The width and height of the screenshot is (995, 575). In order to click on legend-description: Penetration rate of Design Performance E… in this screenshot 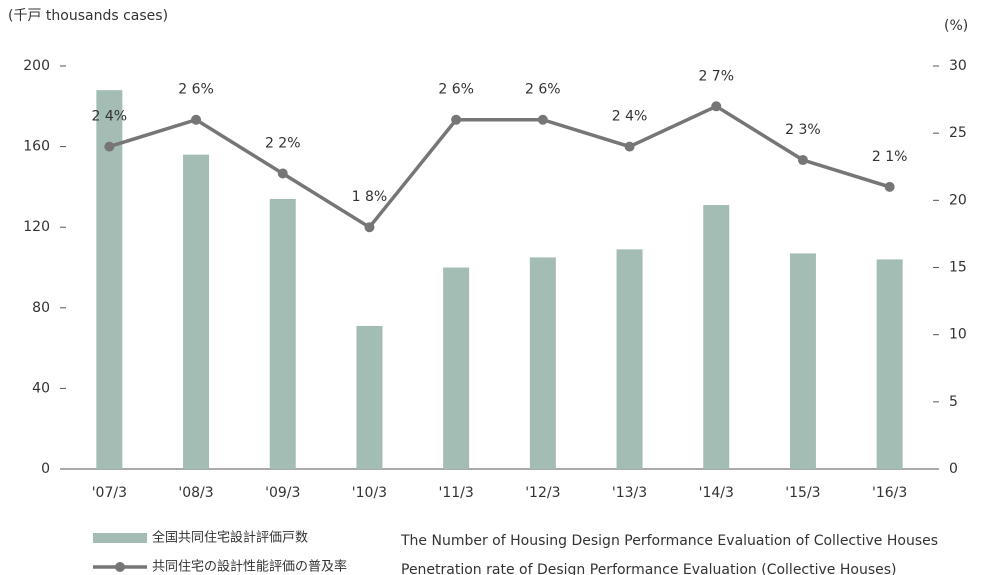, I will do `click(649, 568)`.